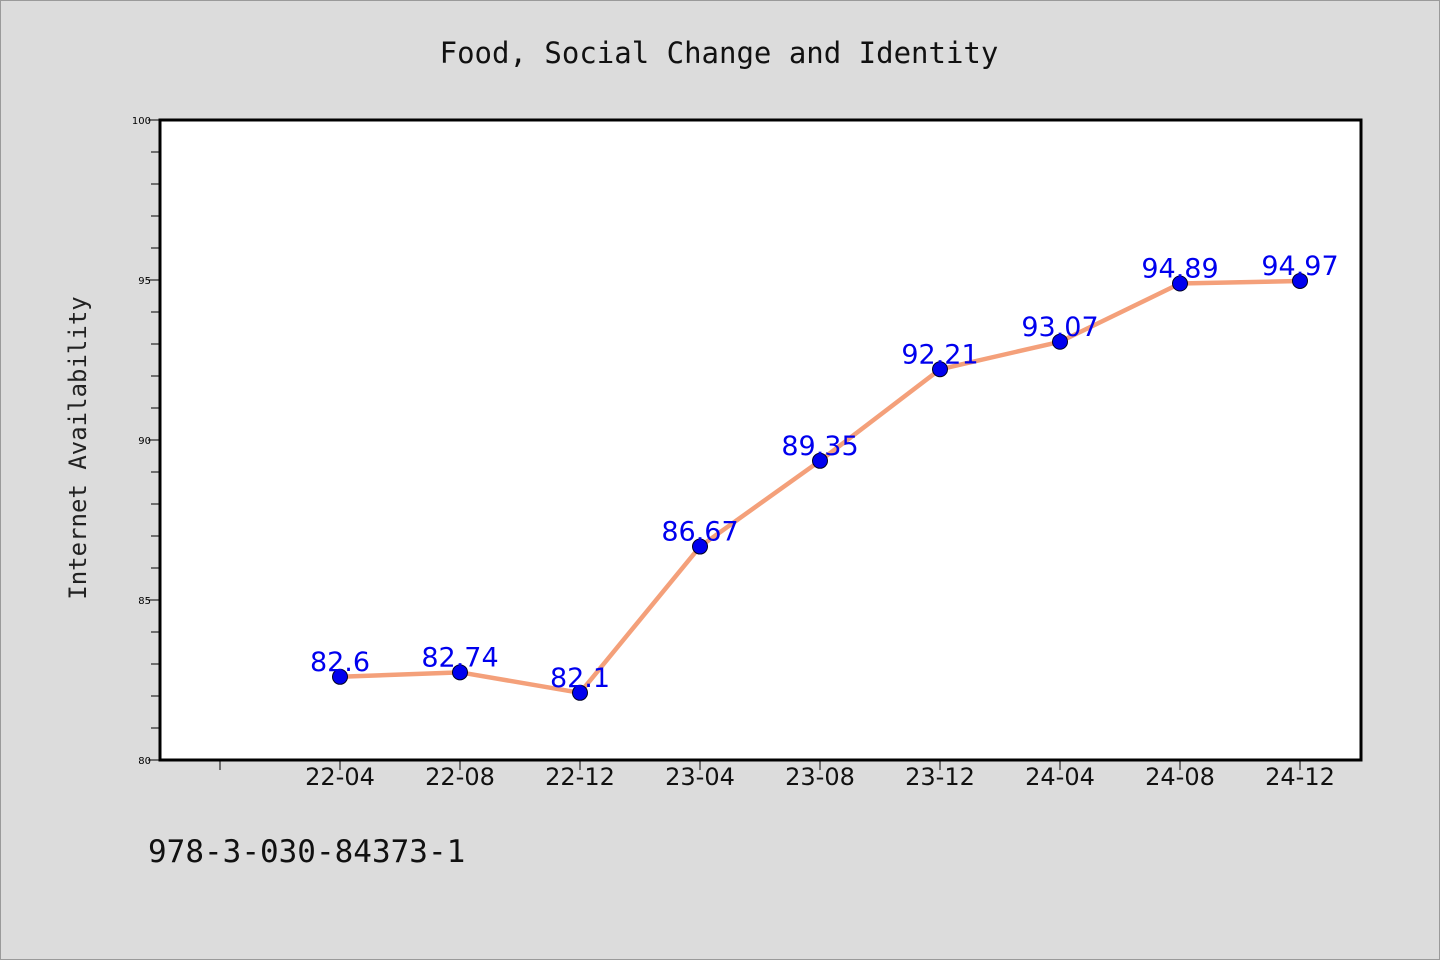 The height and width of the screenshot is (960, 1440). What do you see at coordinates (340, 777) in the screenshot?
I see `x-tick-label: 22-04` at bounding box center [340, 777].